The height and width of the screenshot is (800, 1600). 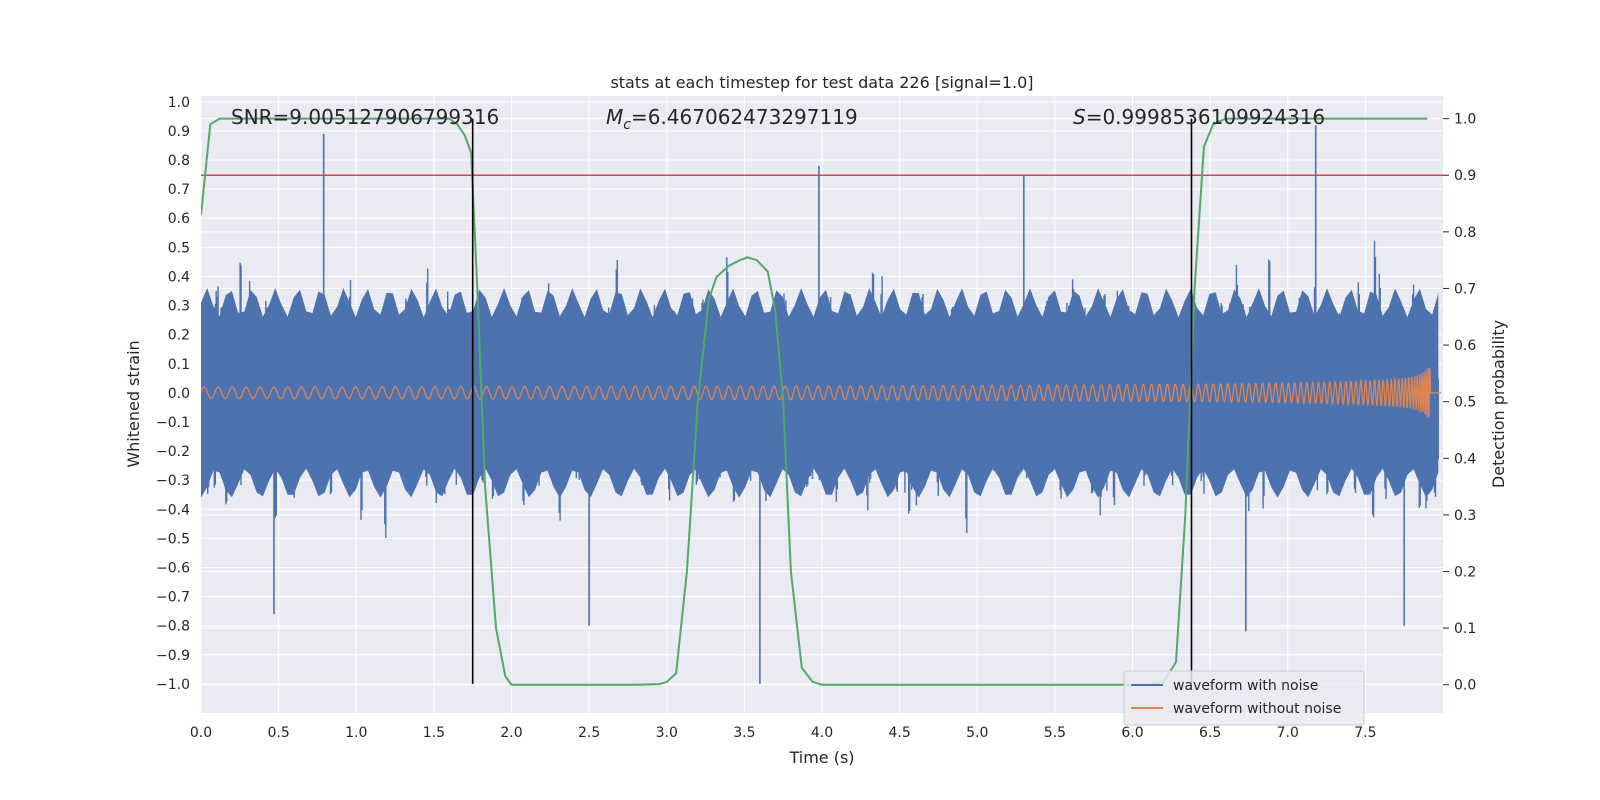 What do you see at coordinates (821, 393) in the screenshot?
I see `waveform-without-noise-line` at bounding box center [821, 393].